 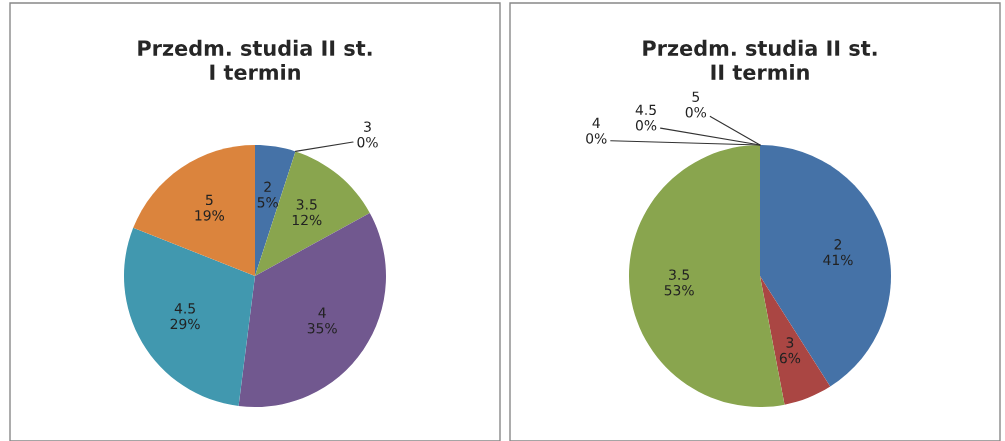 What do you see at coordinates (267, 202) in the screenshot?
I see `data-label: 5%` at bounding box center [267, 202].